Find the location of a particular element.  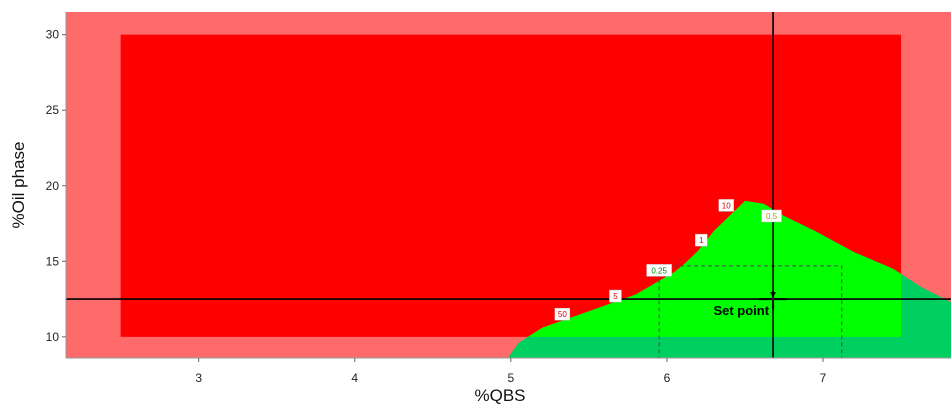

y-tick-label: 20 is located at coordinates (53, 186).